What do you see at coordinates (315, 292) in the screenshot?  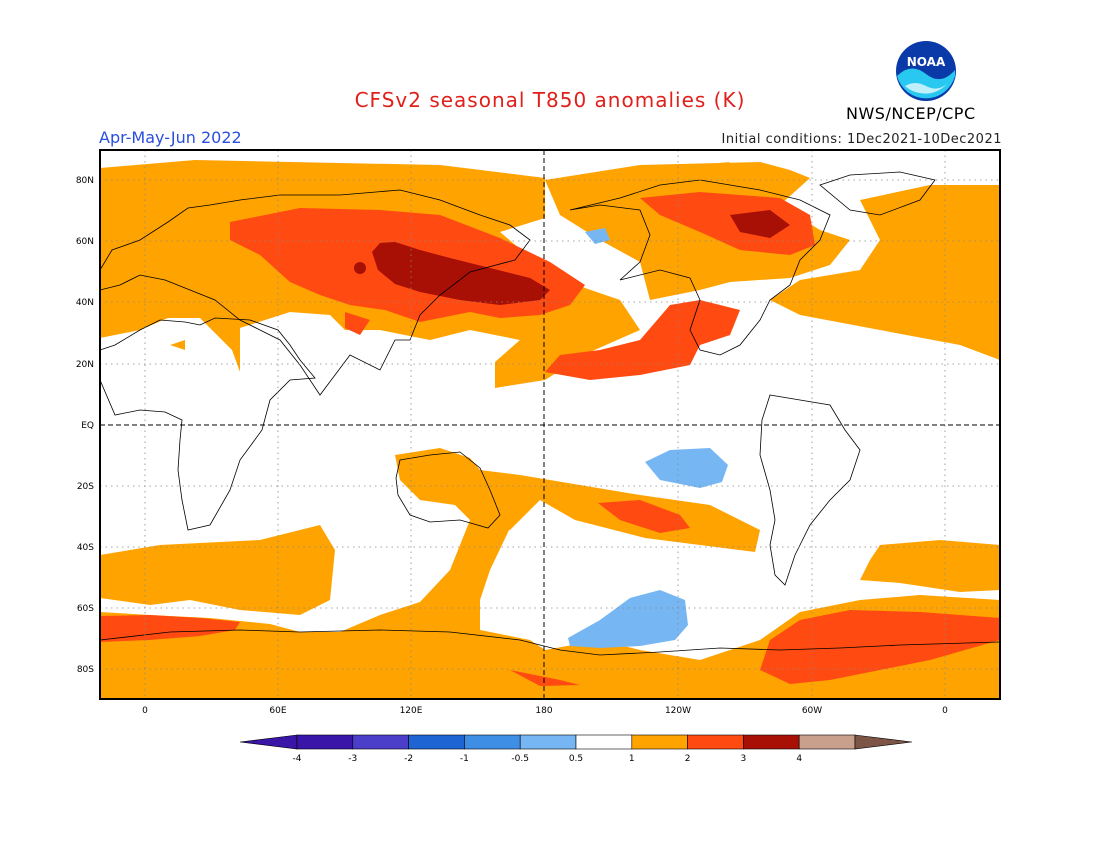 I see `eurasia-outline` at bounding box center [315, 292].